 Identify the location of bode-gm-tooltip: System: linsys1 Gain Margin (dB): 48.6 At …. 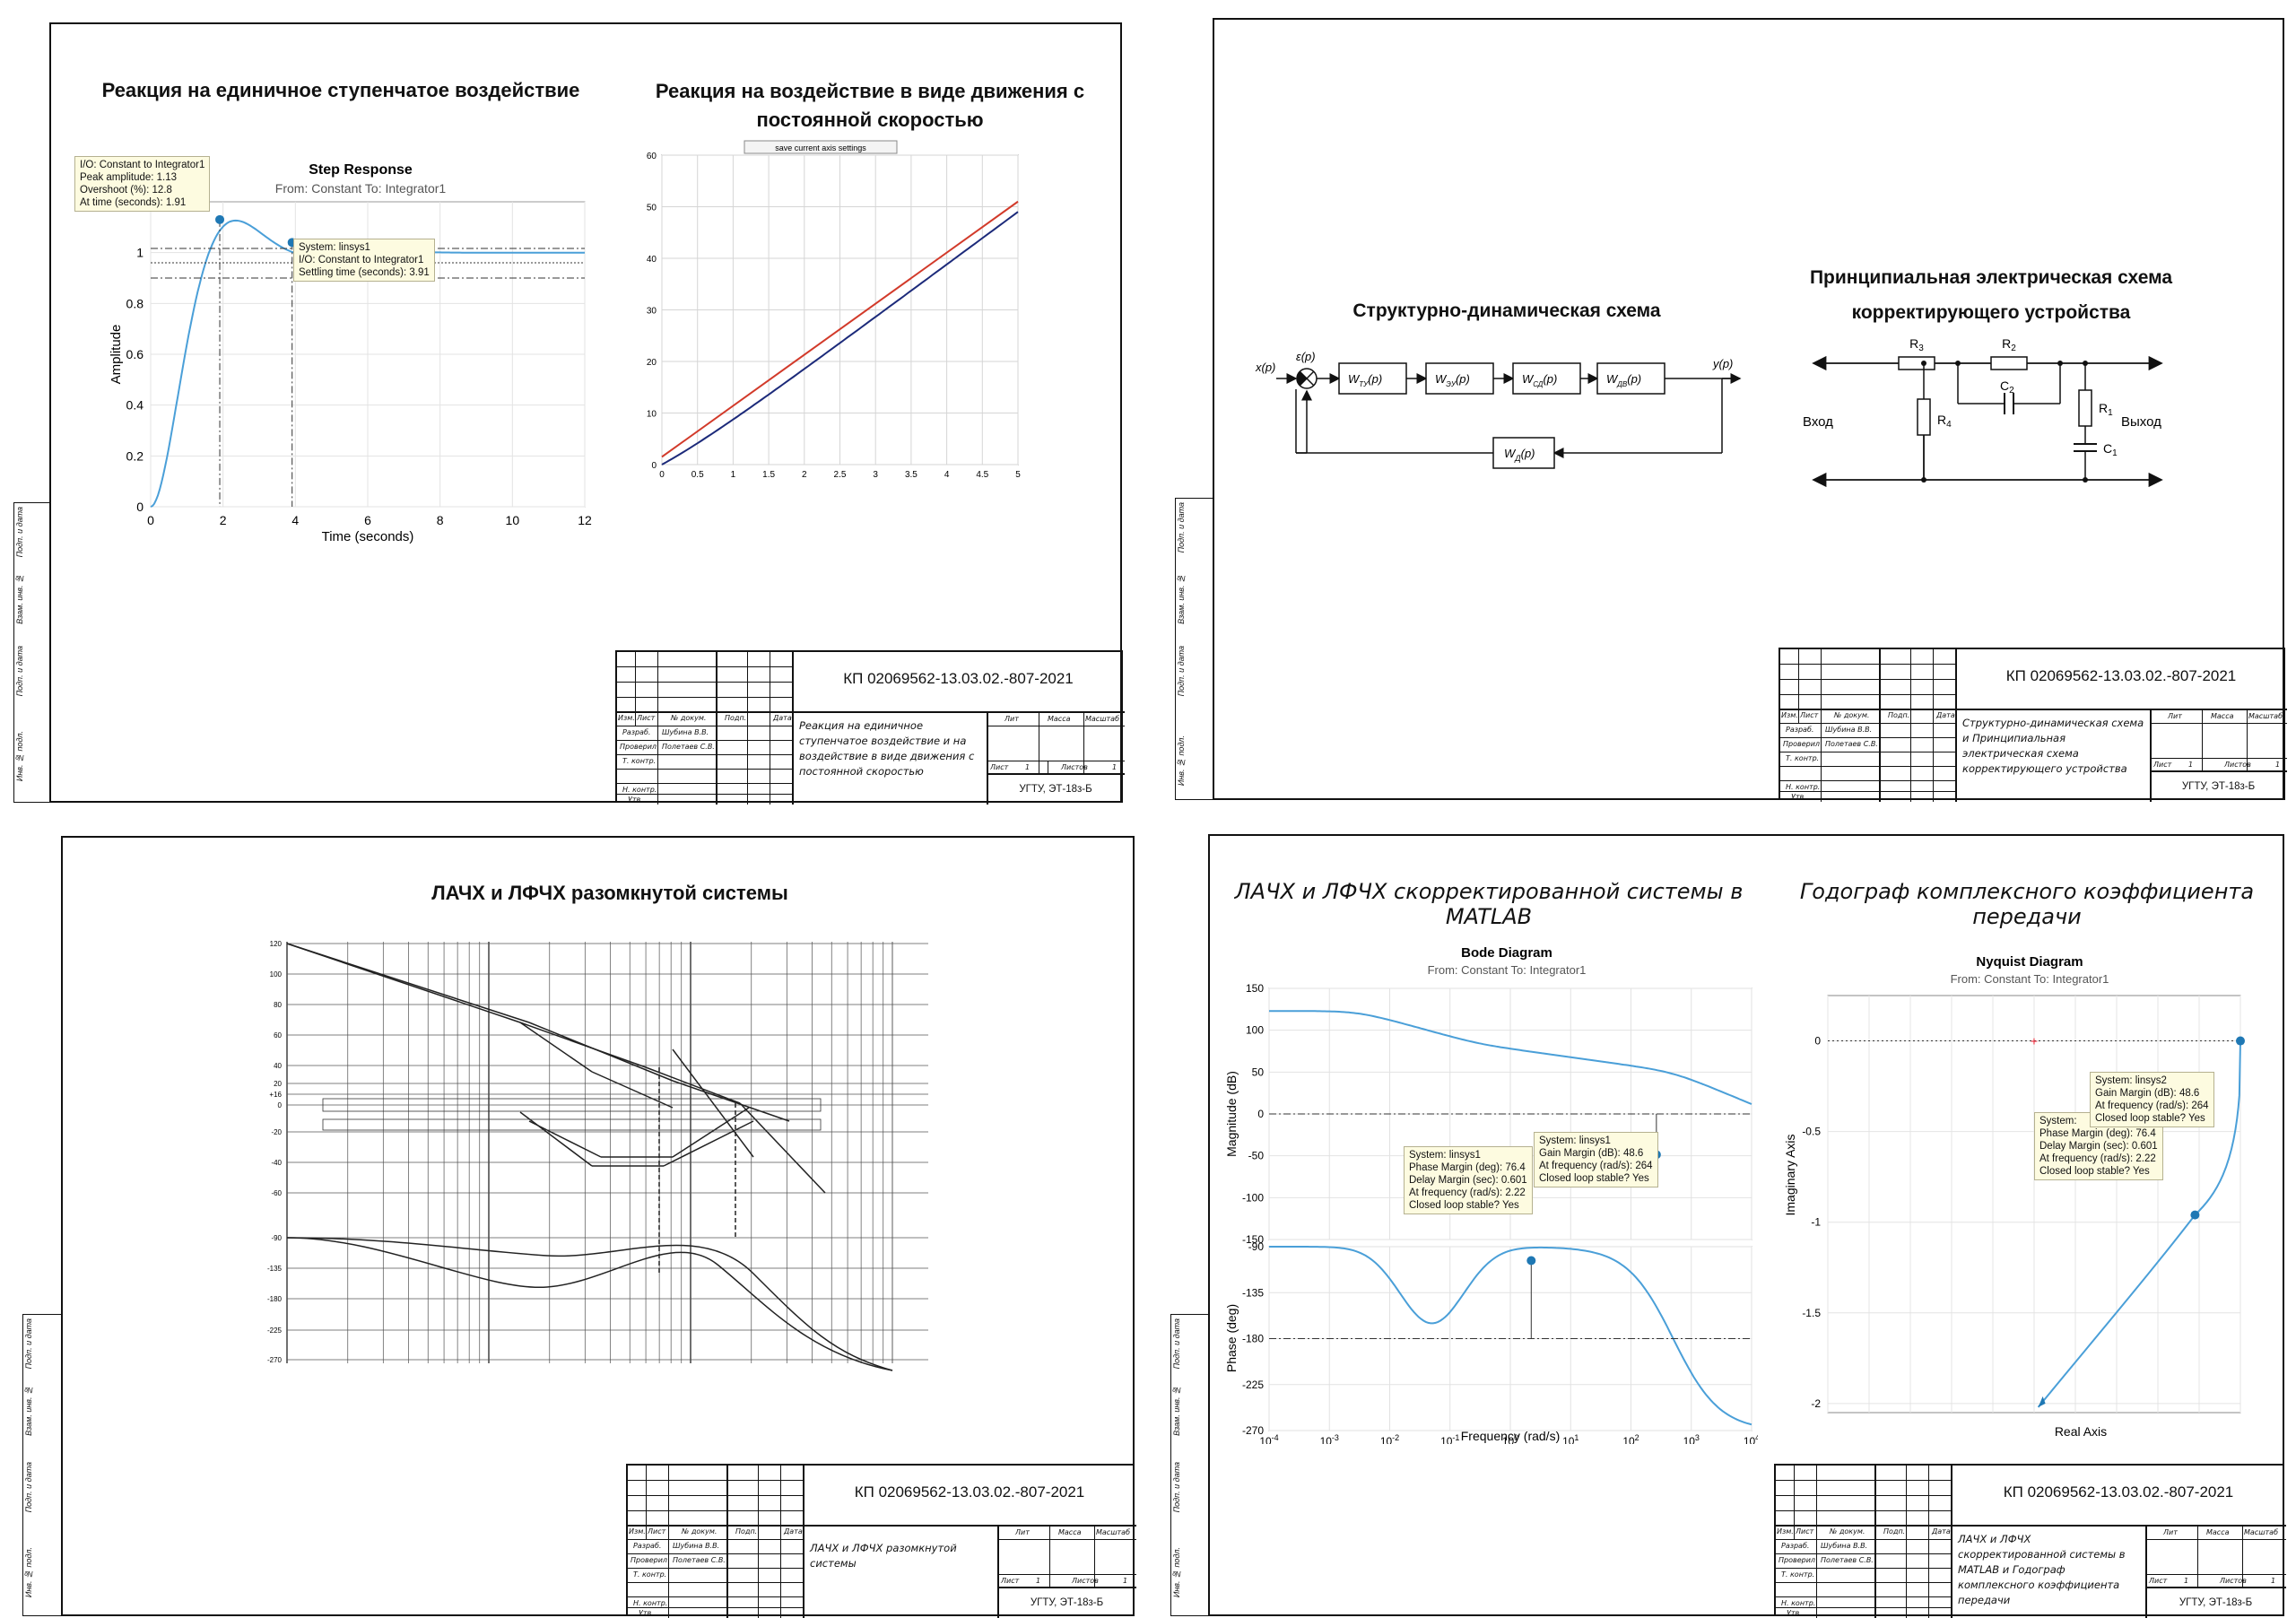
(1596, 1159).